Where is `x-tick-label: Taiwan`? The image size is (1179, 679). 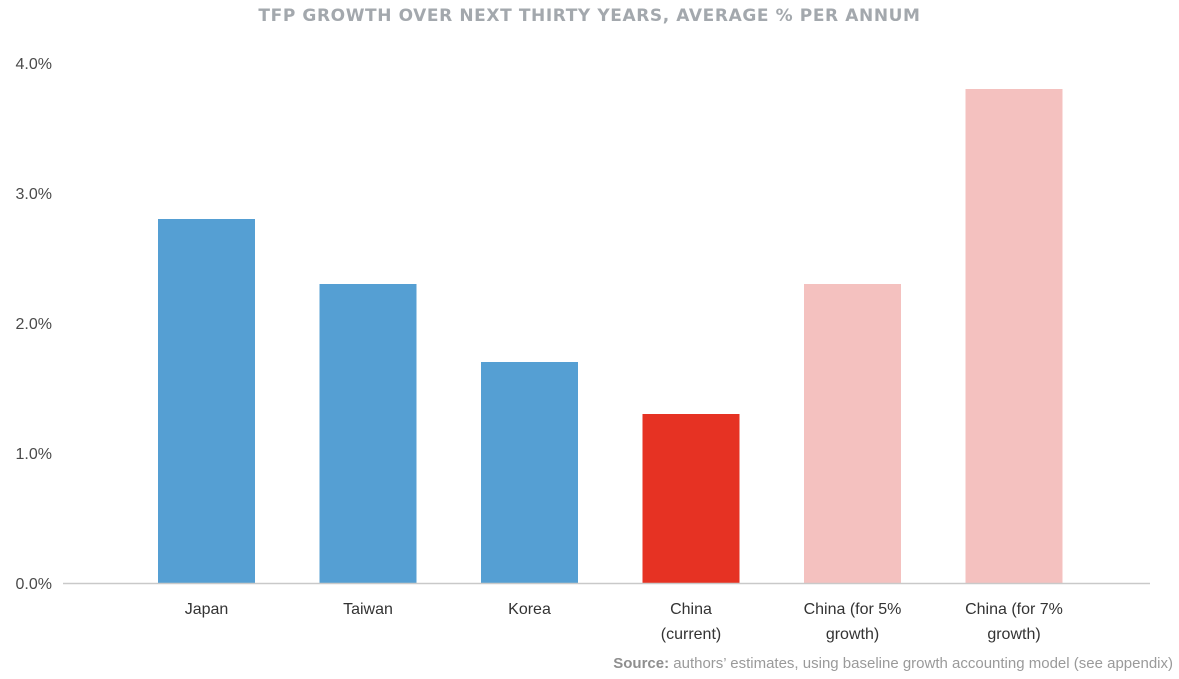 x-tick-label: Taiwan is located at coordinates (368, 609).